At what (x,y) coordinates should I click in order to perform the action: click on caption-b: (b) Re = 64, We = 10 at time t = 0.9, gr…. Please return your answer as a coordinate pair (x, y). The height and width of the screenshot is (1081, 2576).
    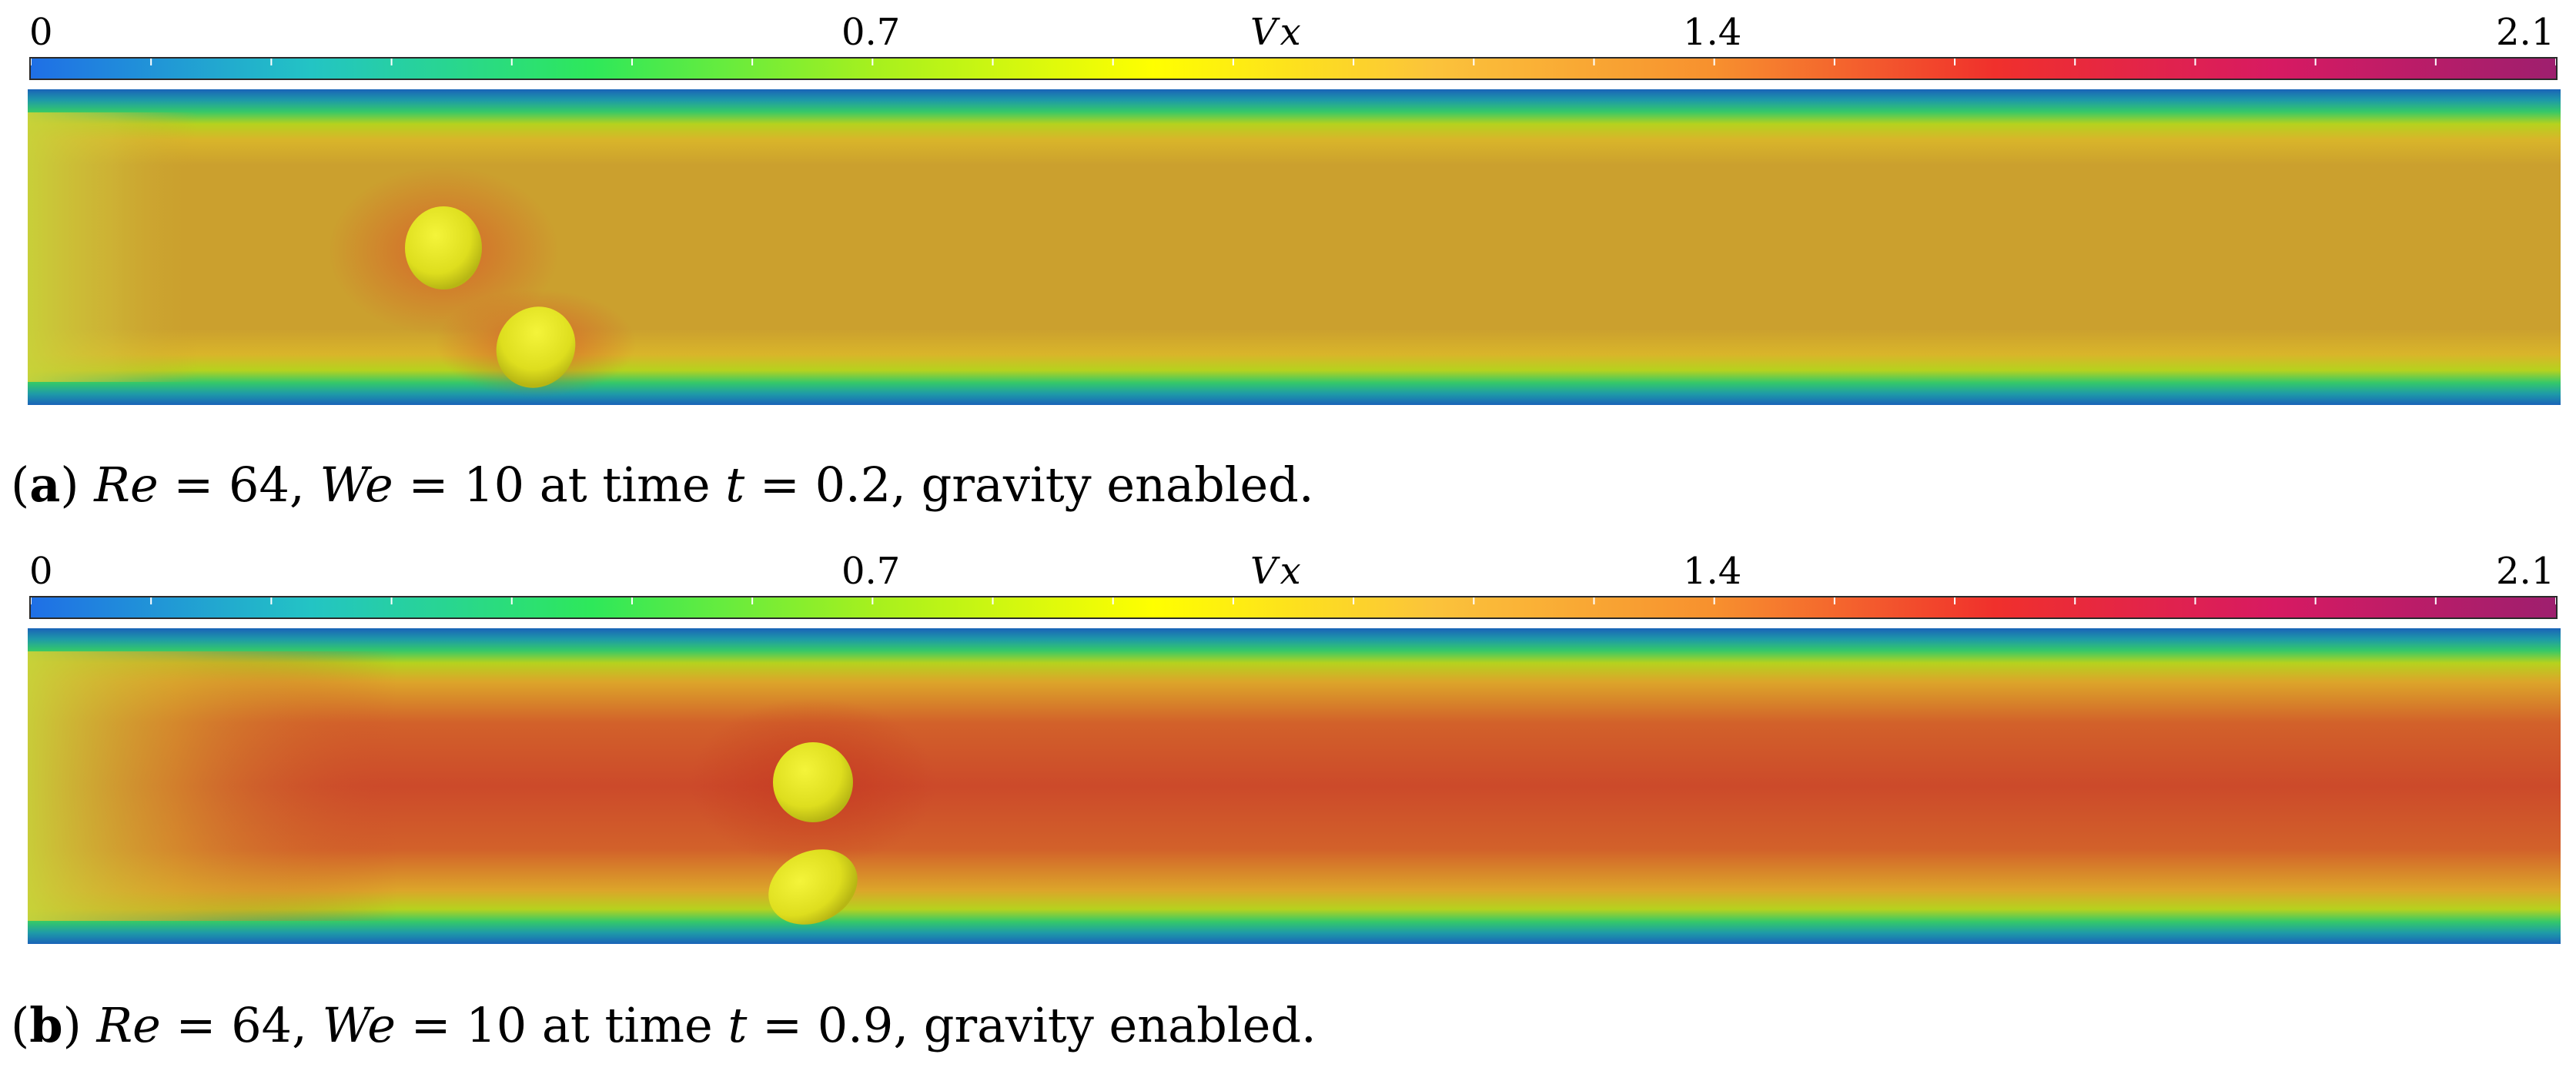
    Looking at the image, I should click on (663, 1025).